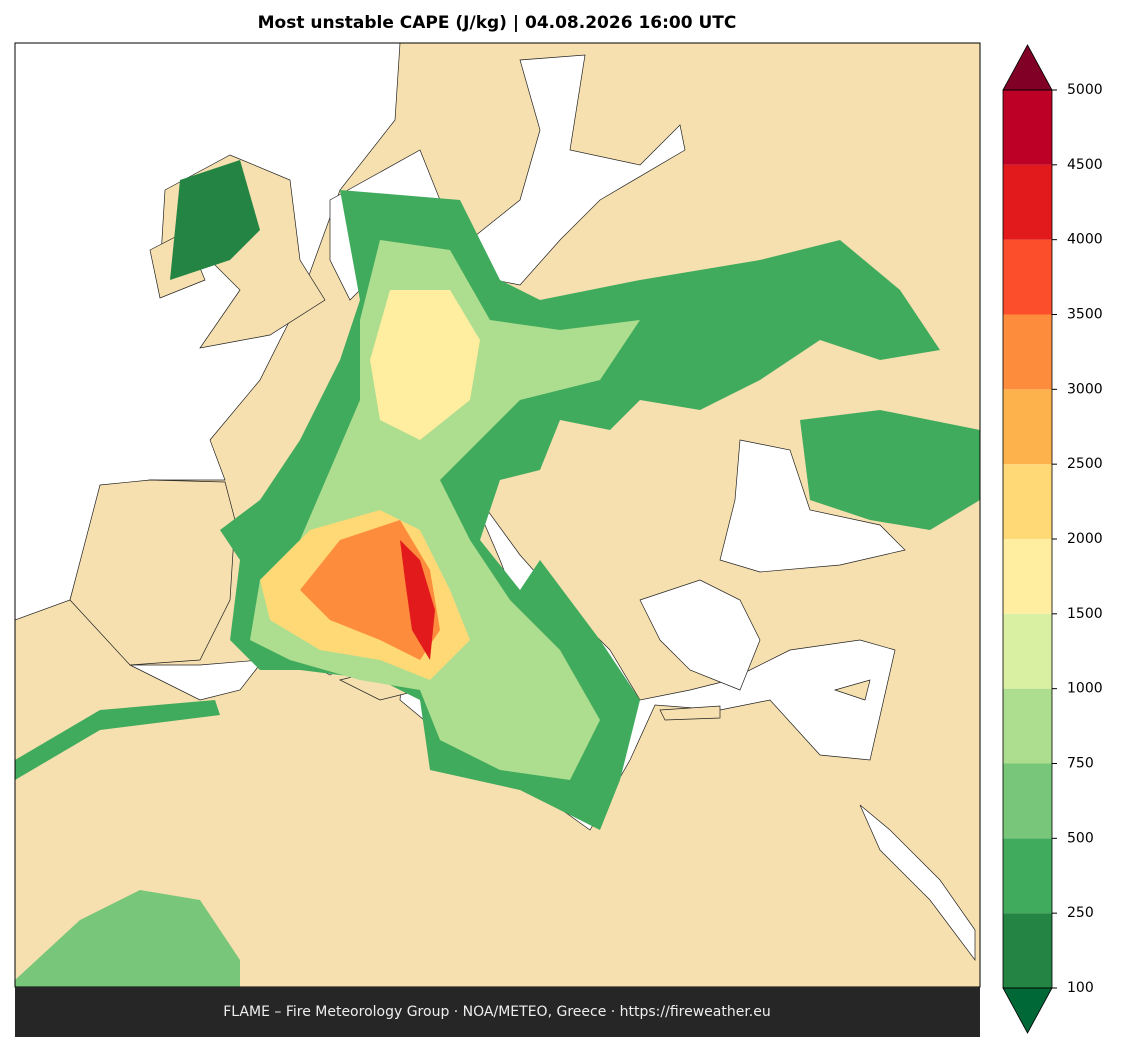 The width and height of the screenshot is (1124, 1052). Describe the element at coordinates (1080, 988) in the screenshot. I see `colorbar-tick-label: 100` at that location.